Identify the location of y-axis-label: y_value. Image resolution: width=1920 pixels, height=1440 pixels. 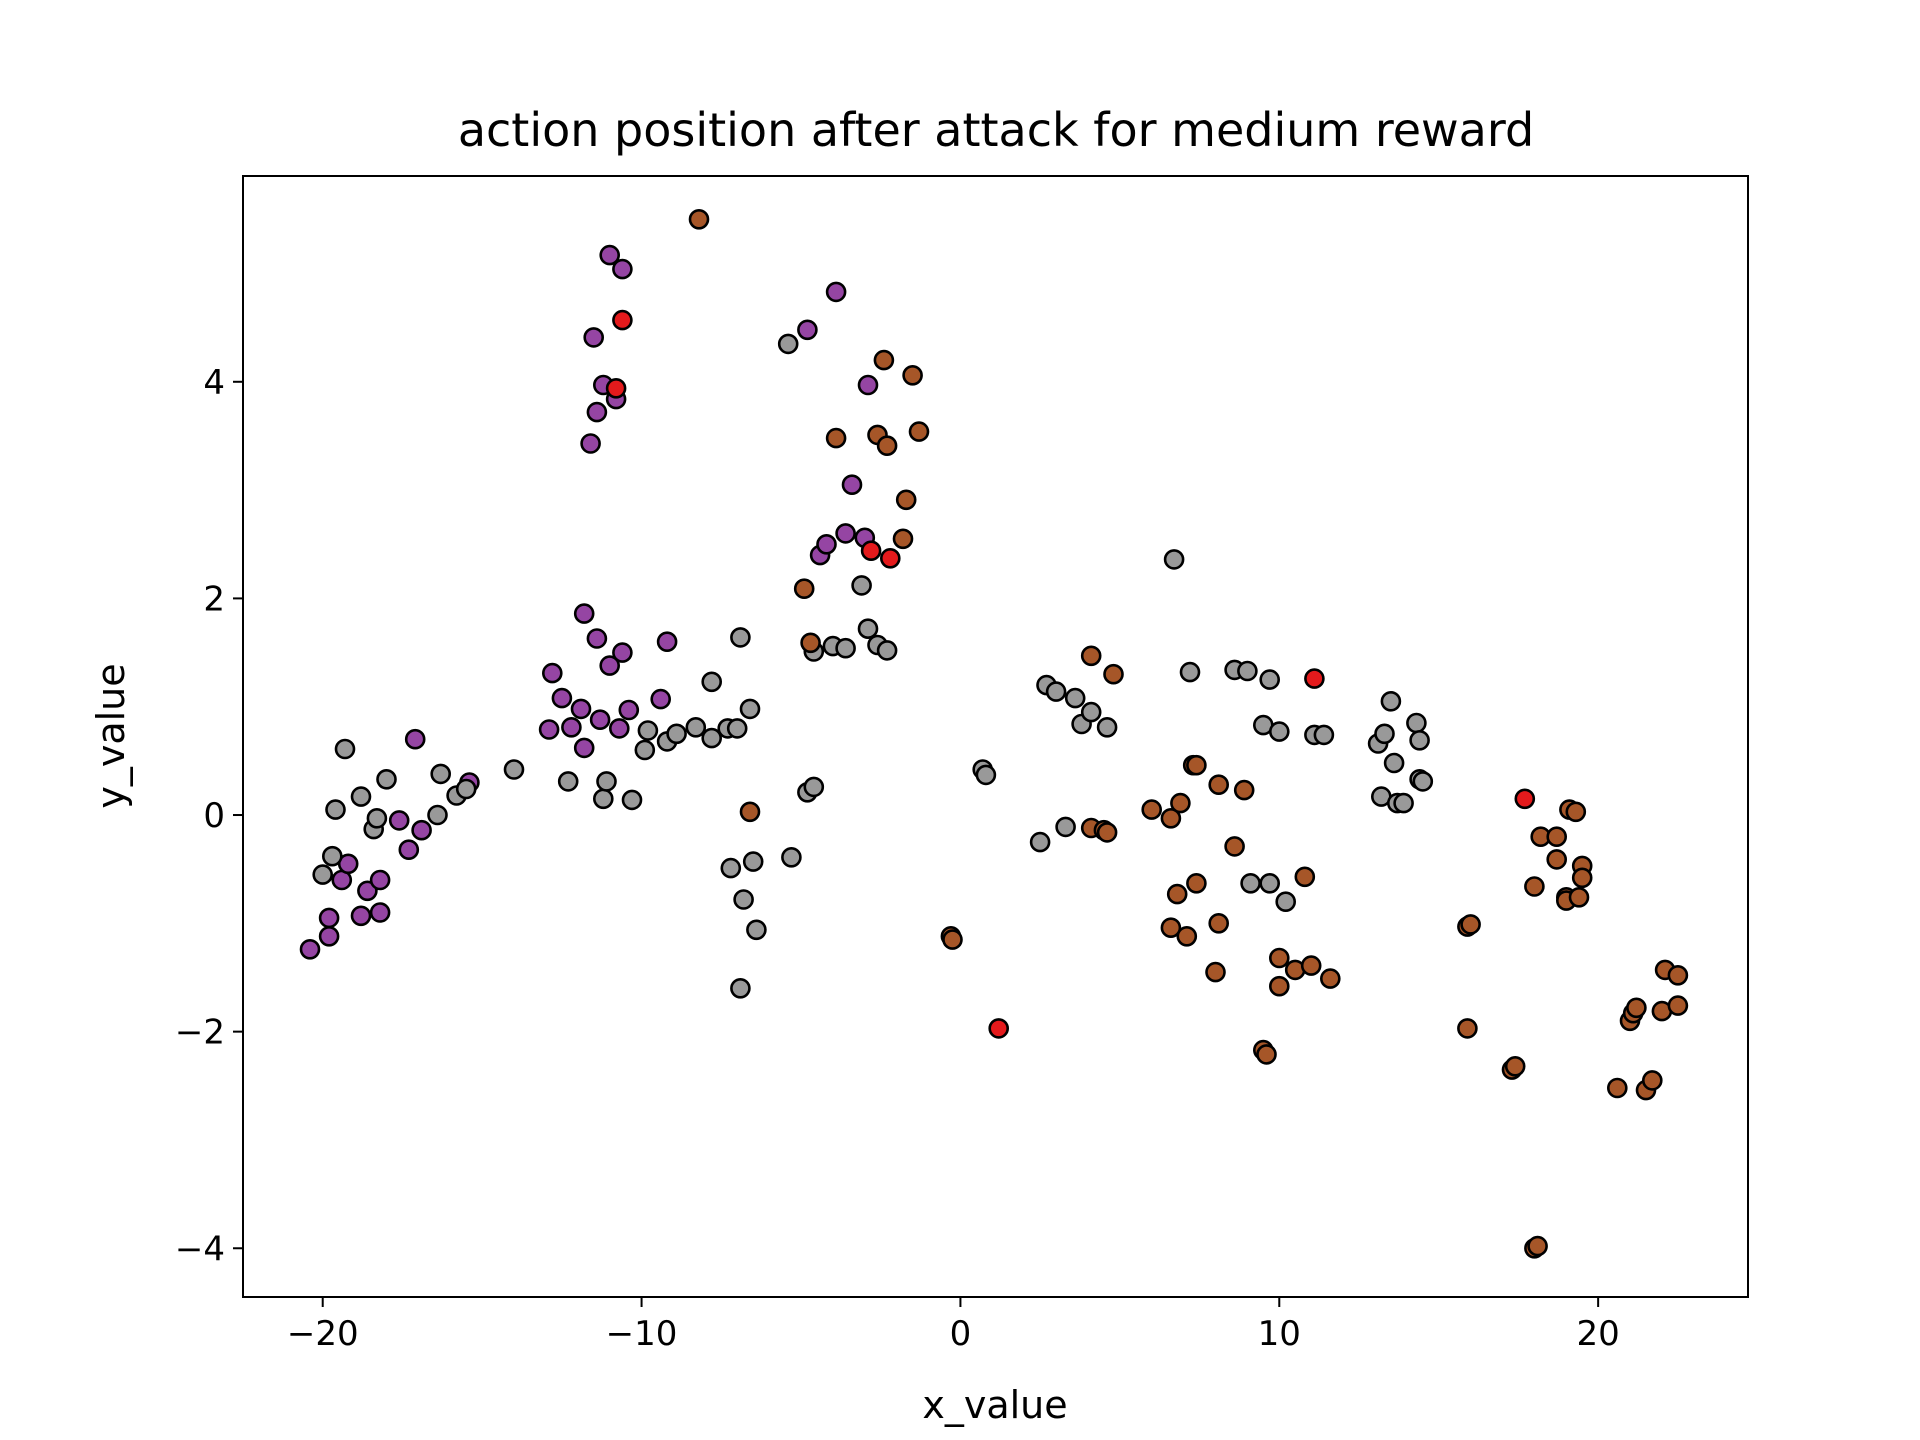
(111, 735).